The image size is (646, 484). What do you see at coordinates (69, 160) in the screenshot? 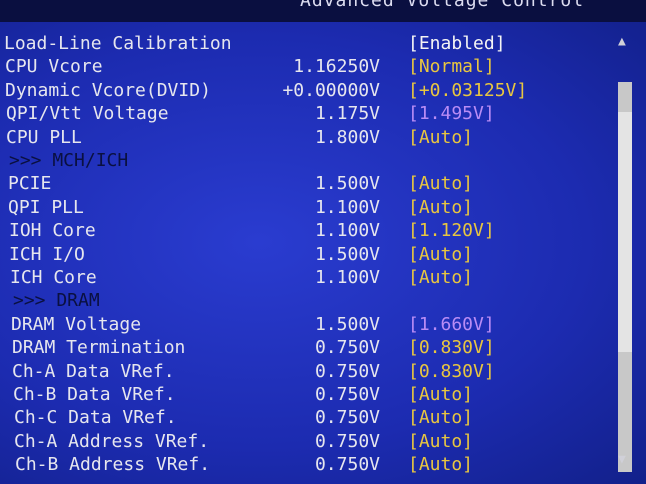
I see `section-header: >>> MCH/ICH` at bounding box center [69, 160].